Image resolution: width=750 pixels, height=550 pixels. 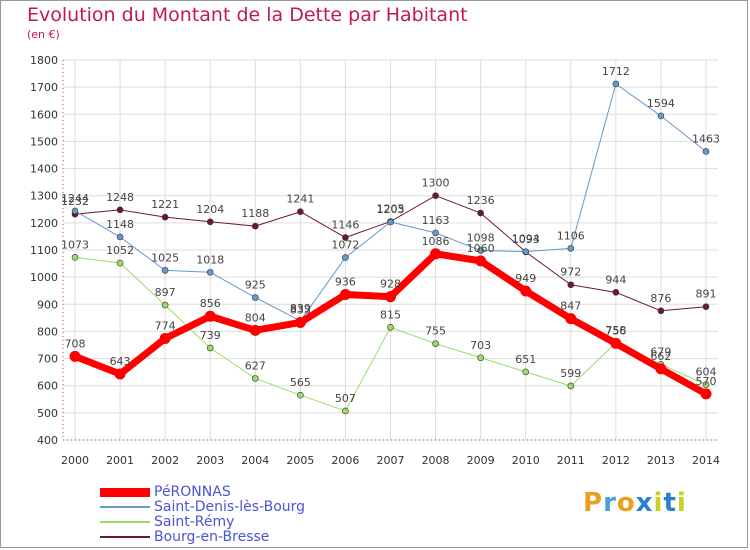 I want to click on data-label: 1712, so click(x=616, y=71).